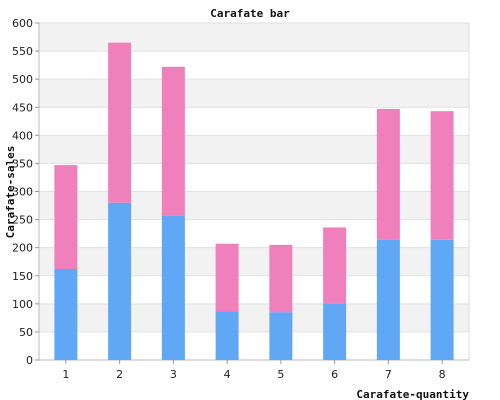  What do you see at coordinates (254, 370) in the screenshot?
I see `x-axis: 1 2 3 4 5 6 7 8` at bounding box center [254, 370].